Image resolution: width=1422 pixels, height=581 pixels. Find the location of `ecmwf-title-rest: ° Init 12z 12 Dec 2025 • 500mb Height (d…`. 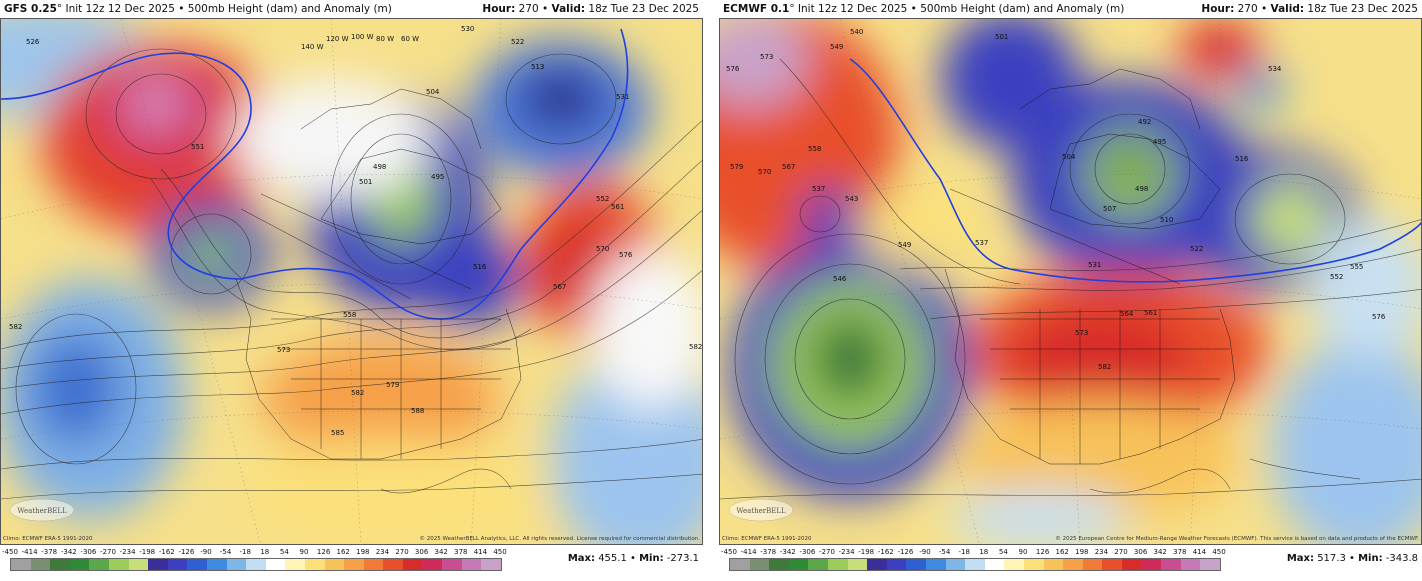

ecmwf-title-rest: ° Init 12z 12 Dec 2025 • 500mb Height (d… is located at coordinates (957, 9).